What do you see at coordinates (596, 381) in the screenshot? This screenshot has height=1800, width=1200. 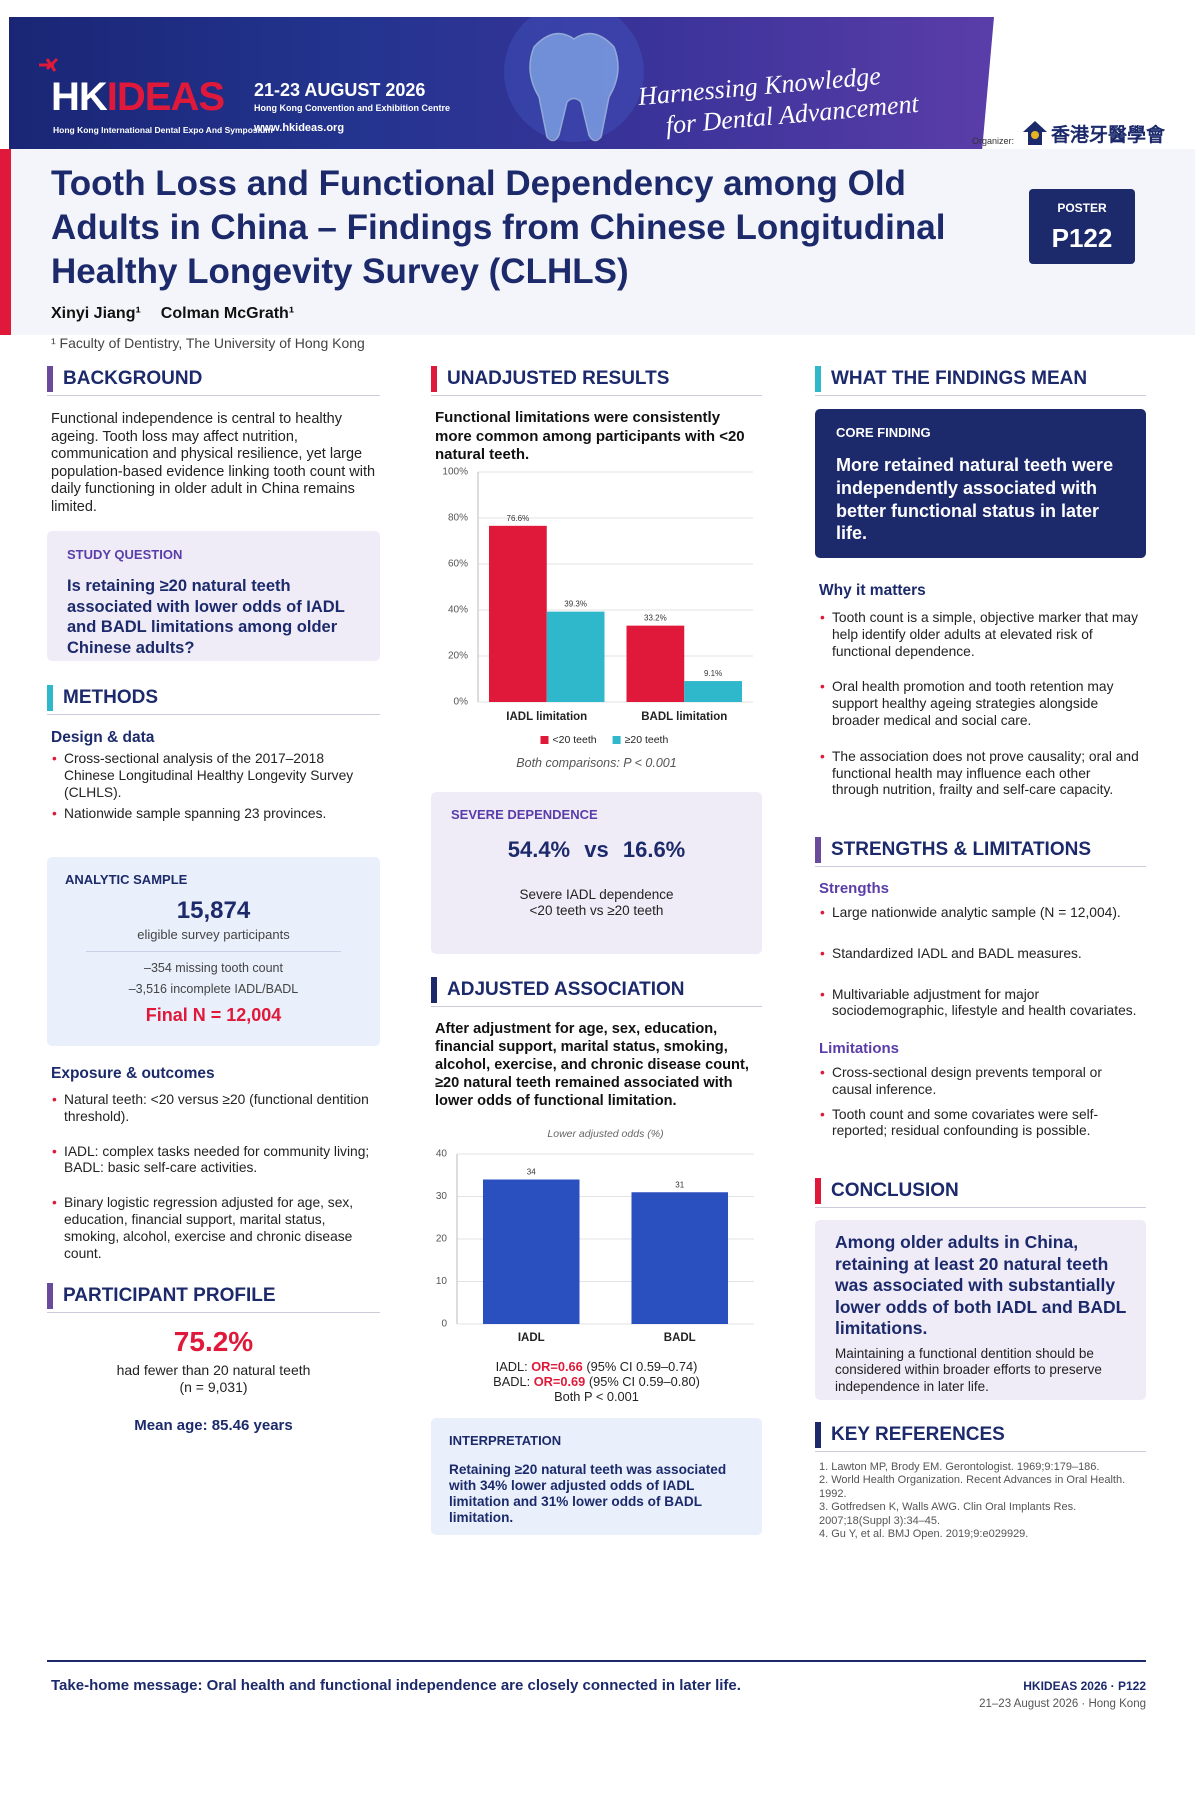 I see `section-heading: UNADJUSTED RESULTS` at bounding box center [596, 381].